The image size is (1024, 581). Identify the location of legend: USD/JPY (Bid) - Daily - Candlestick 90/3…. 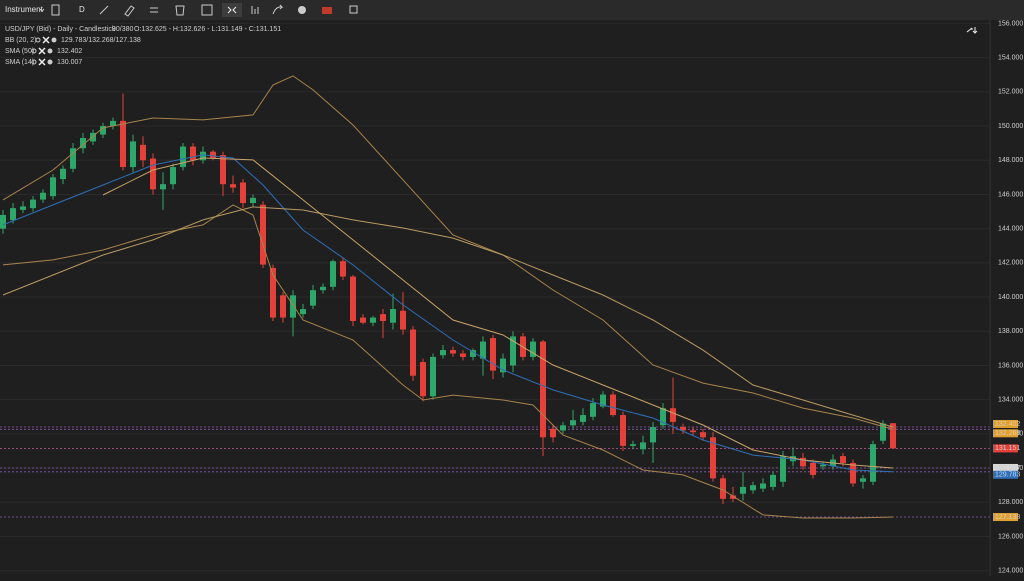
(143, 29).